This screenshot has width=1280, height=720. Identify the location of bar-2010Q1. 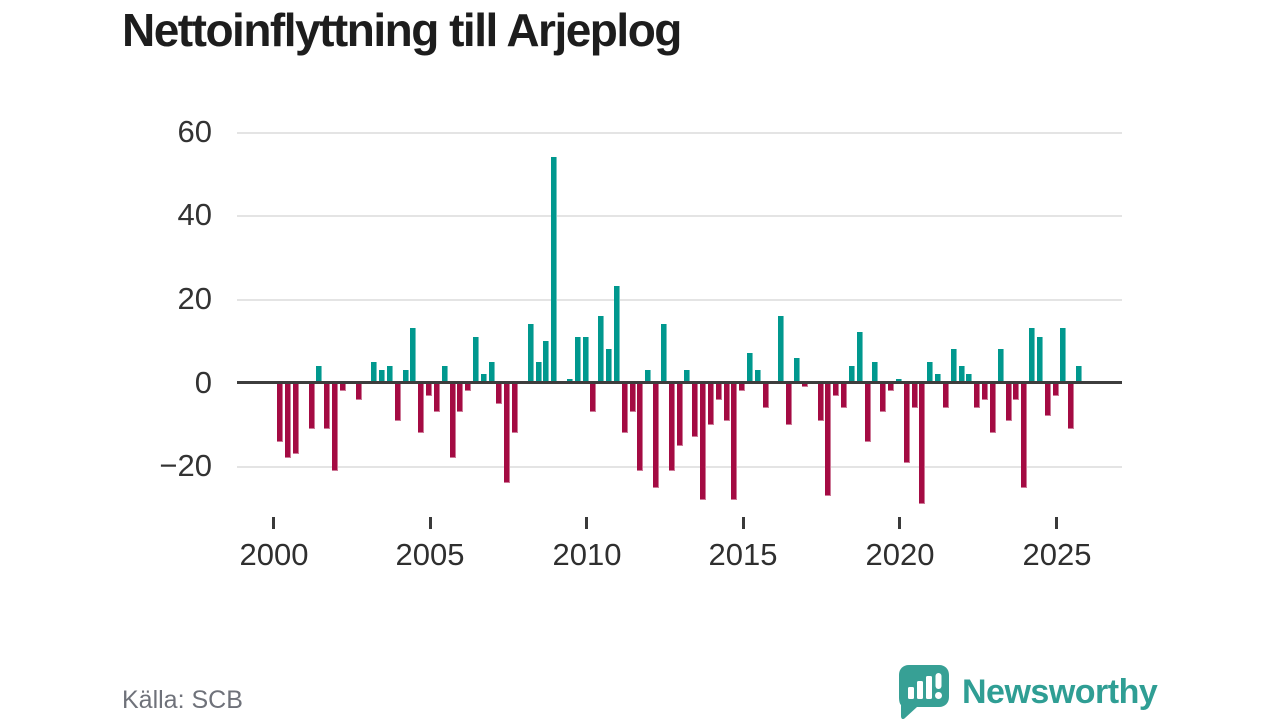
(593, 397).